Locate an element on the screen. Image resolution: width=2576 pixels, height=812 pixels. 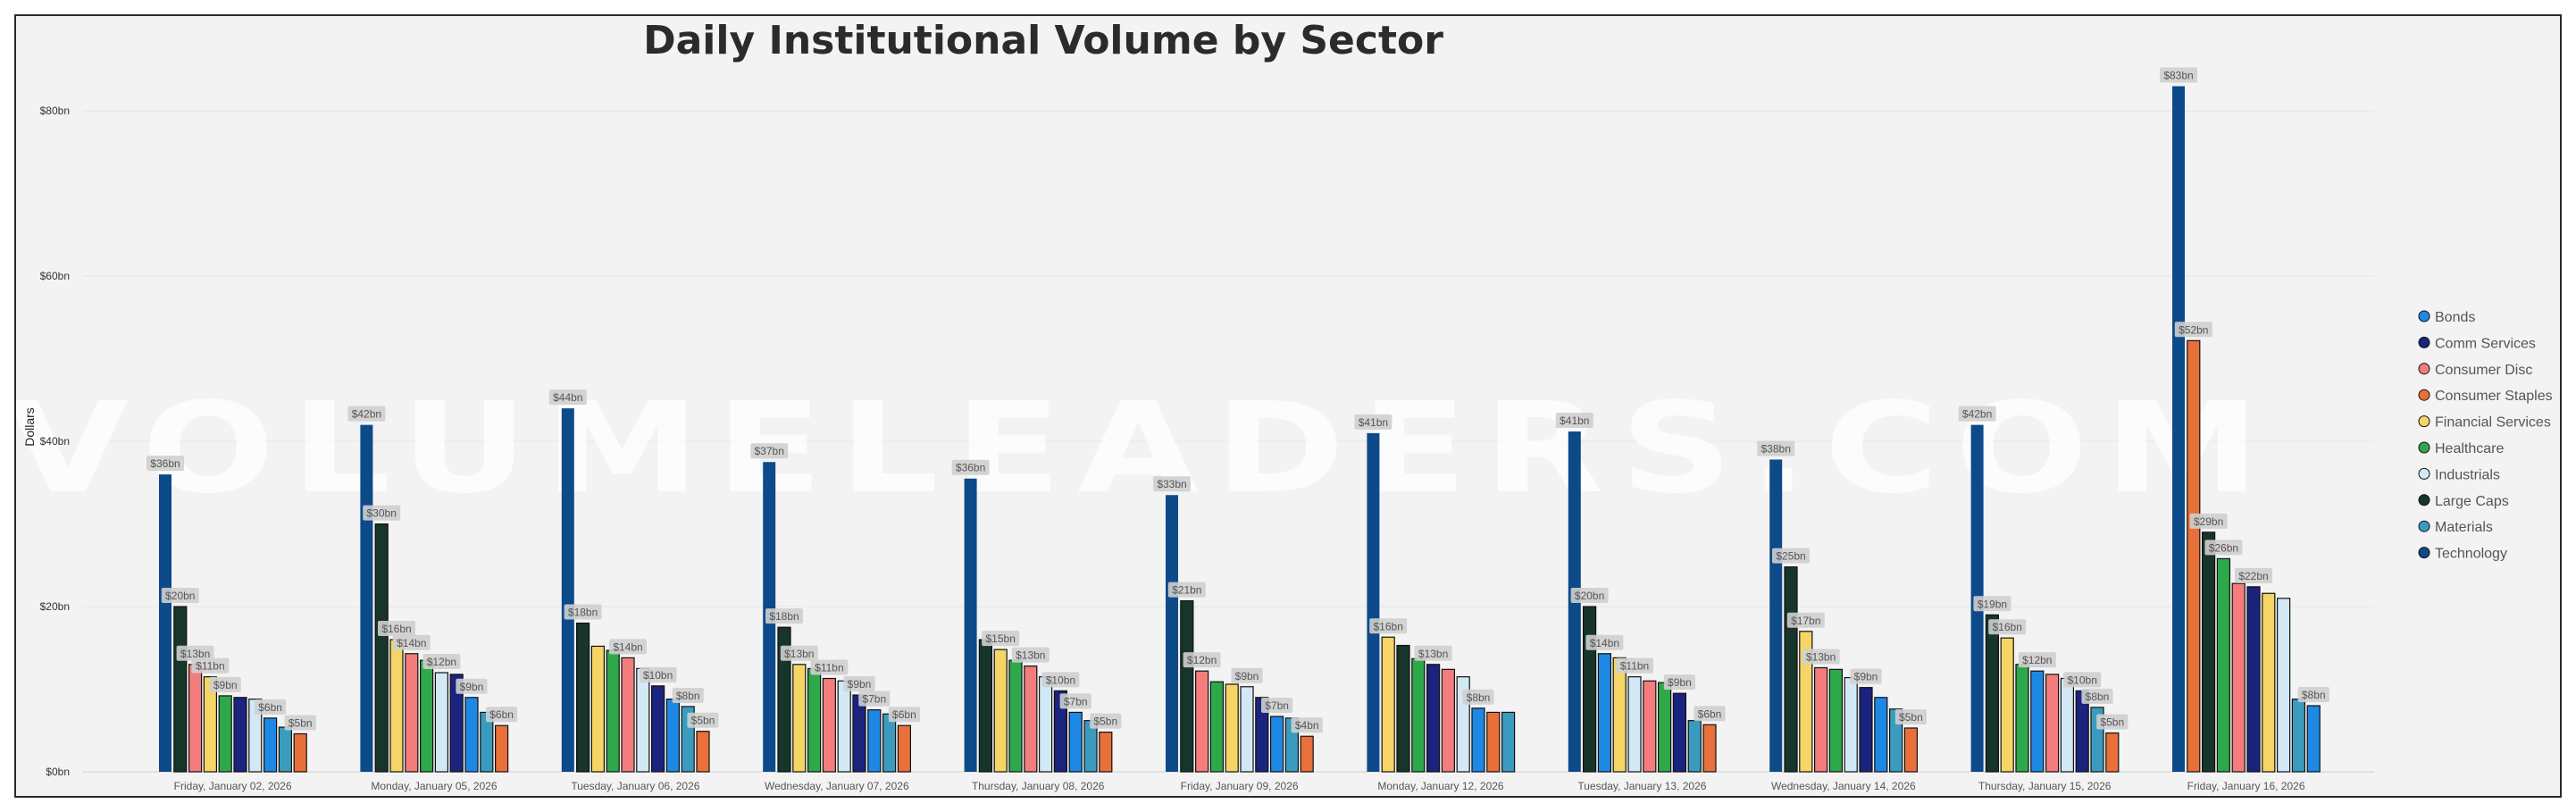
legend-item-label: Financial Services is located at coordinates (2493, 423).